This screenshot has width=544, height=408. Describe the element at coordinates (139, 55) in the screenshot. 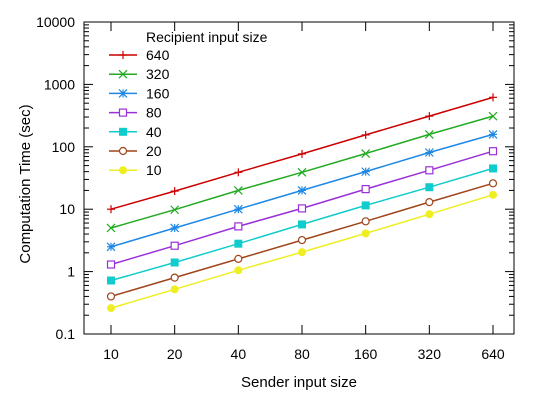

I see `legend-item-640: 640` at that location.